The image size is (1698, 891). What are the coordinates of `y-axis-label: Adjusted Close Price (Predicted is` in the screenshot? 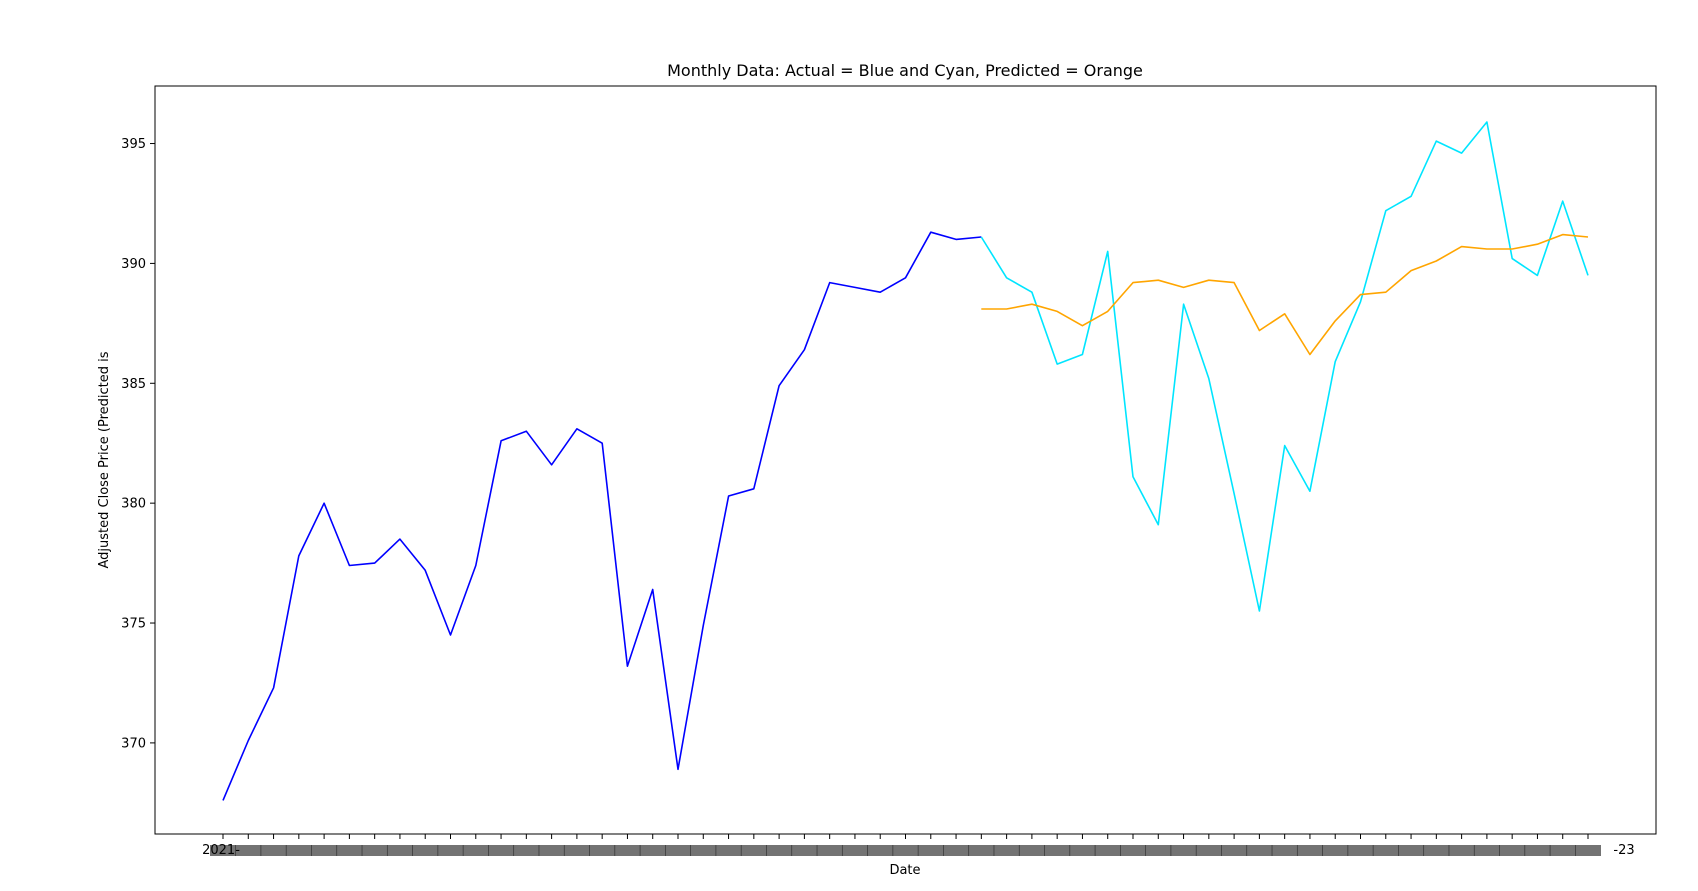 It's located at (104, 459).